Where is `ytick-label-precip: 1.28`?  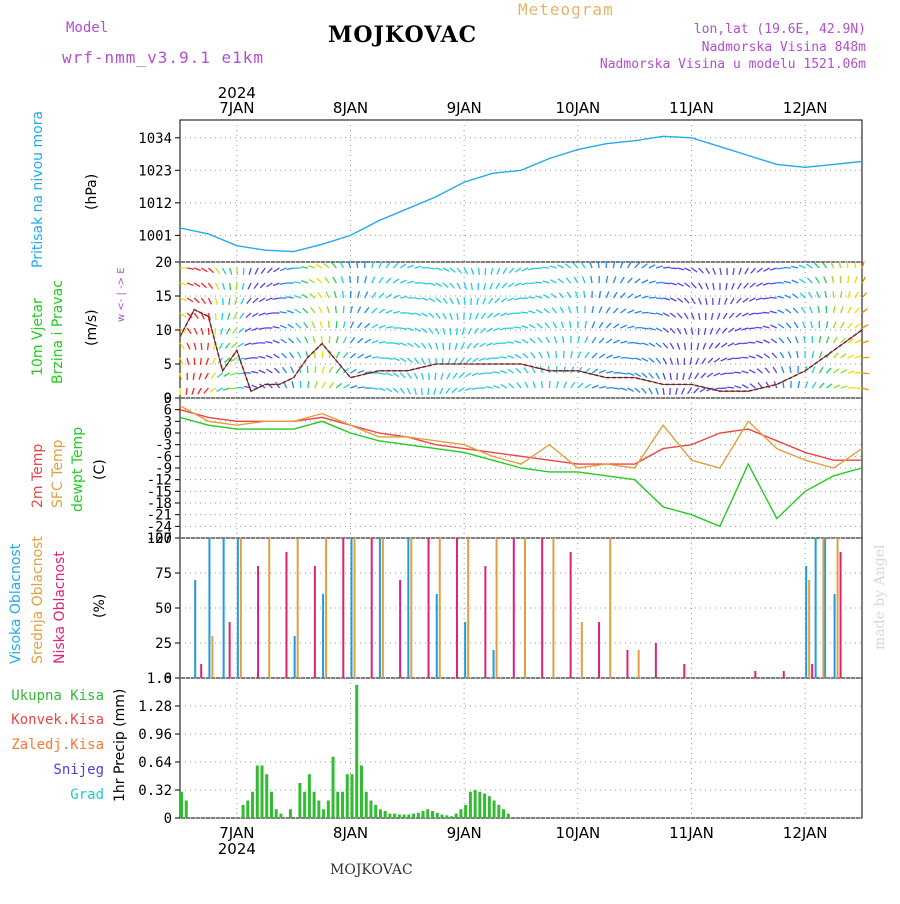 ytick-label-precip: 1.28 is located at coordinates (155, 707).